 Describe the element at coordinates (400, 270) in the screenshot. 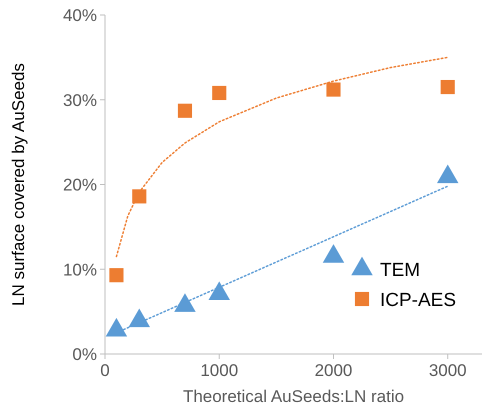

I see `legend-label: TEM` at that location.